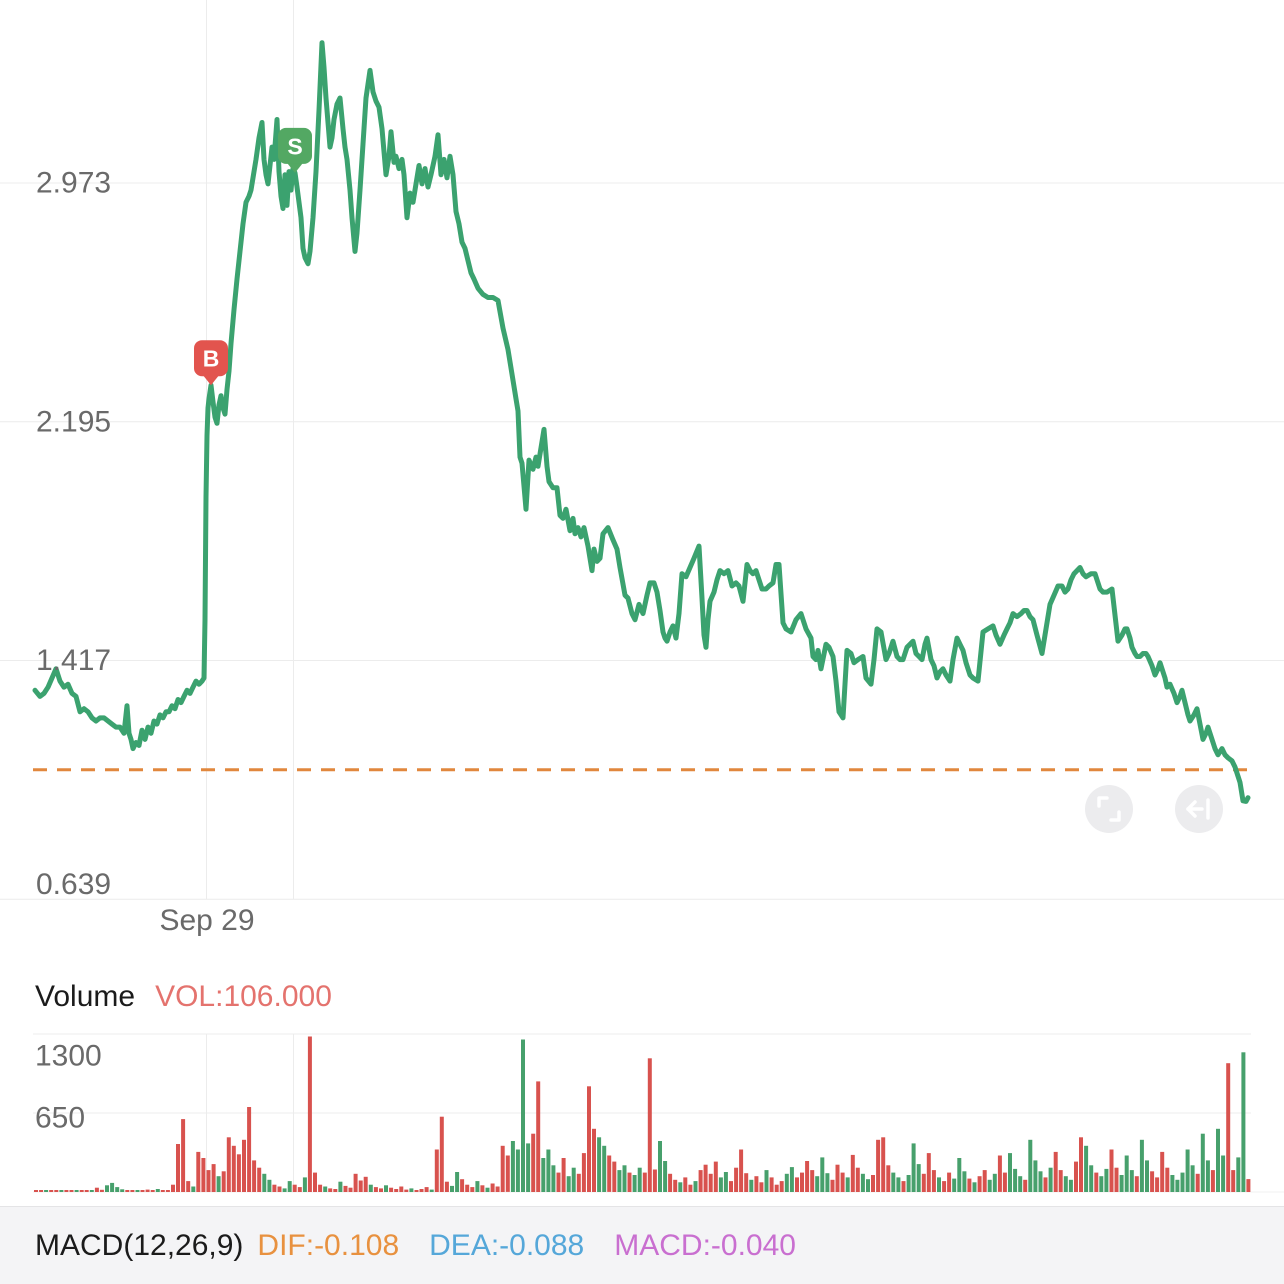 Image resolution: width=1284 pixels, height=1284 pixels. I want to click on svg-text: B, so click(211, 359).